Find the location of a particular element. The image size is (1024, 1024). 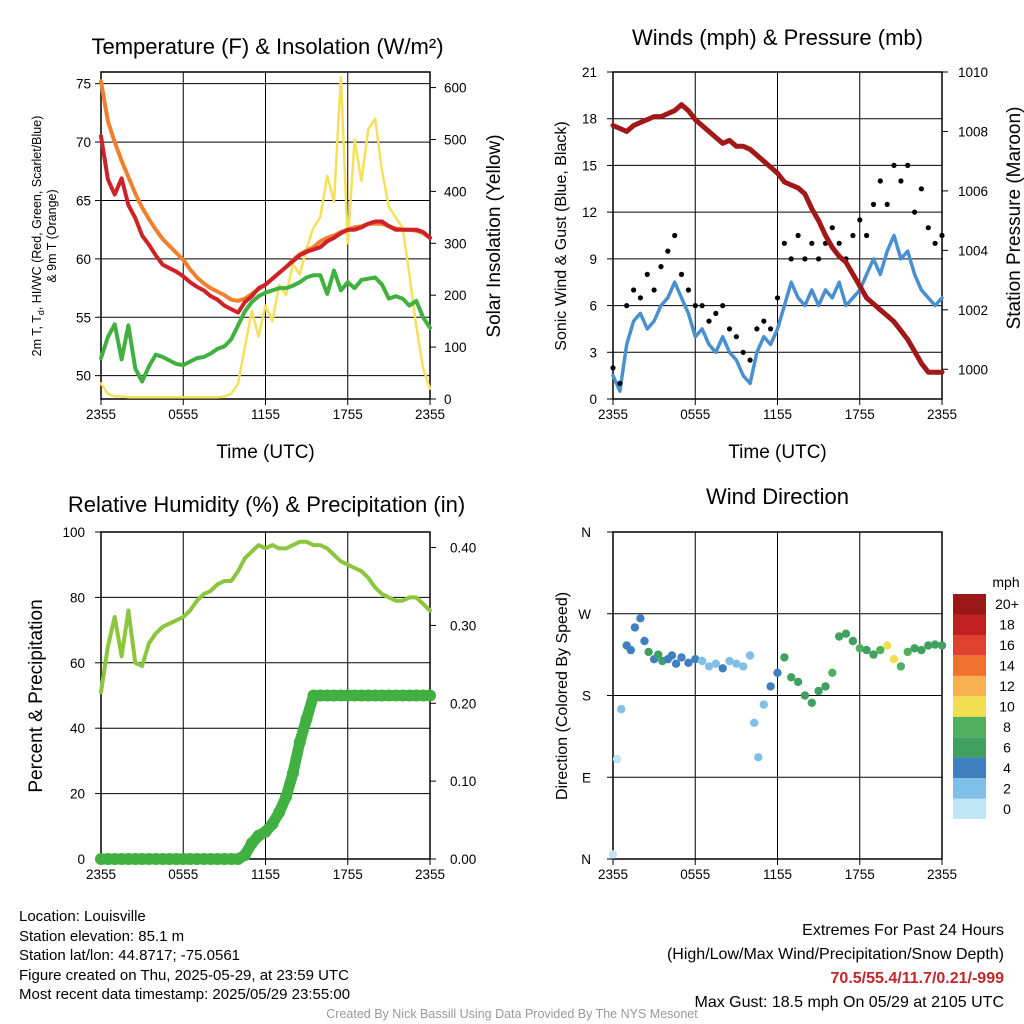

y-tick-label: 3 is located at coordinates (593, 352).